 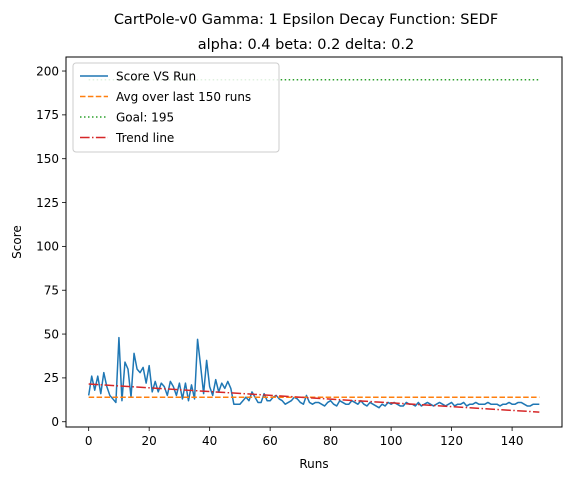 What do you see at coordinates (47, 203) in the screenshot?
I see `y-tick-label: 125` at bounding box center [47, 203].